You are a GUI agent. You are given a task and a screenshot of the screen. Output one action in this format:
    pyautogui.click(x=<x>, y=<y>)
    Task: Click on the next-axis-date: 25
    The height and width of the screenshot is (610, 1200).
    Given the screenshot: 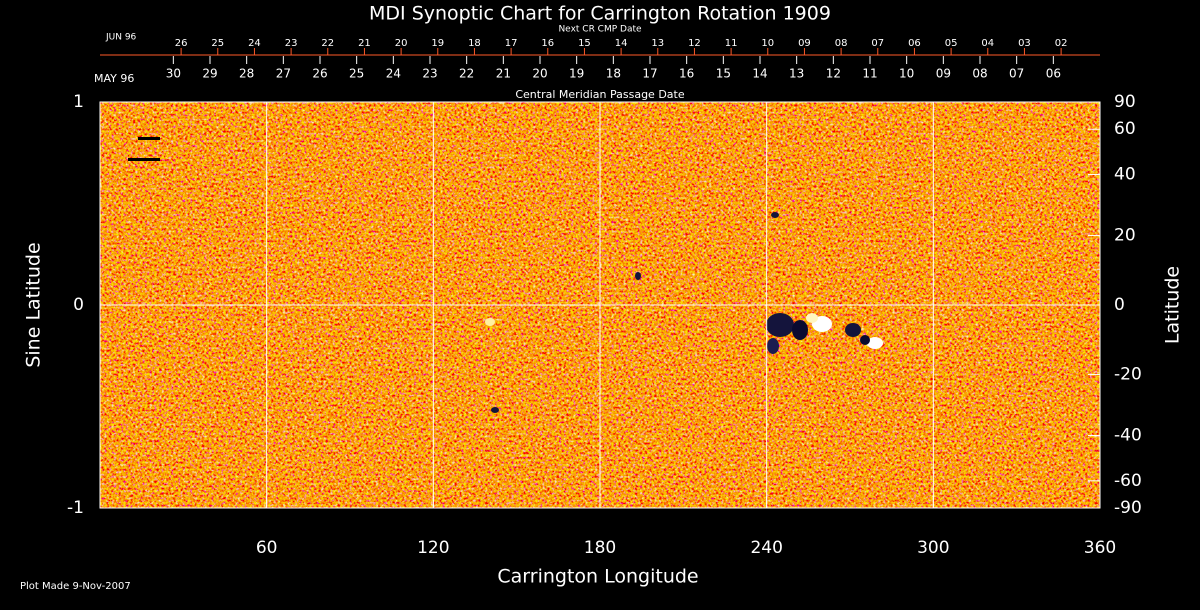 What is the action you would take?
    pyautogui.click(x=217, y=43)
    